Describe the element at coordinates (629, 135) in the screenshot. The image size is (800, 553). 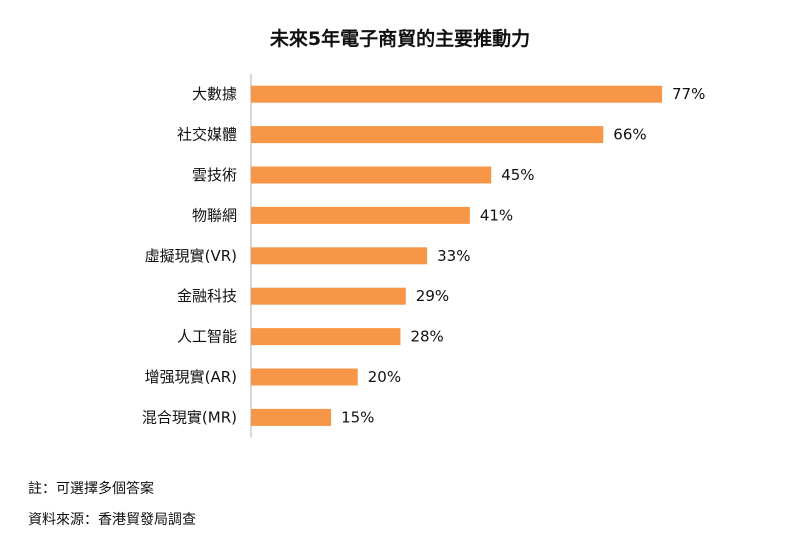
I see `value-label: 66%` at that location.